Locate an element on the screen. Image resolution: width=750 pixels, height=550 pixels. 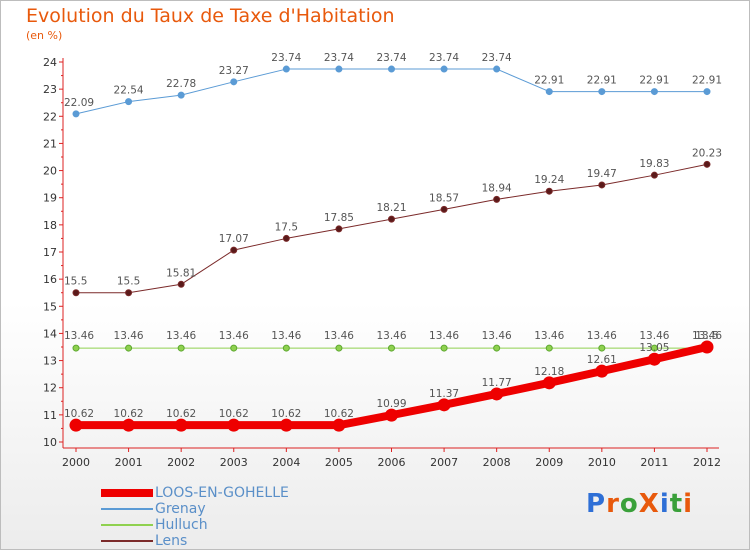
x-tick-label: 2009 is located at coordinates (549, 462).